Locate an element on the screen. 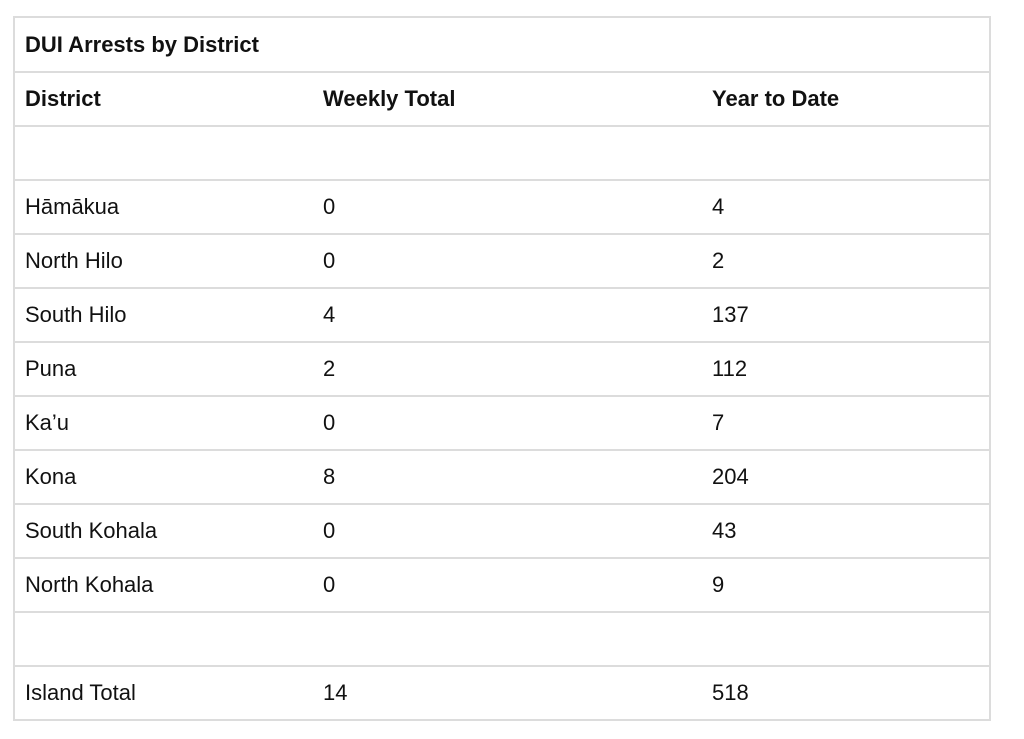 The image size is (1024, 739). weekly-total-cell: 8 is located at coordinates (329, 476).